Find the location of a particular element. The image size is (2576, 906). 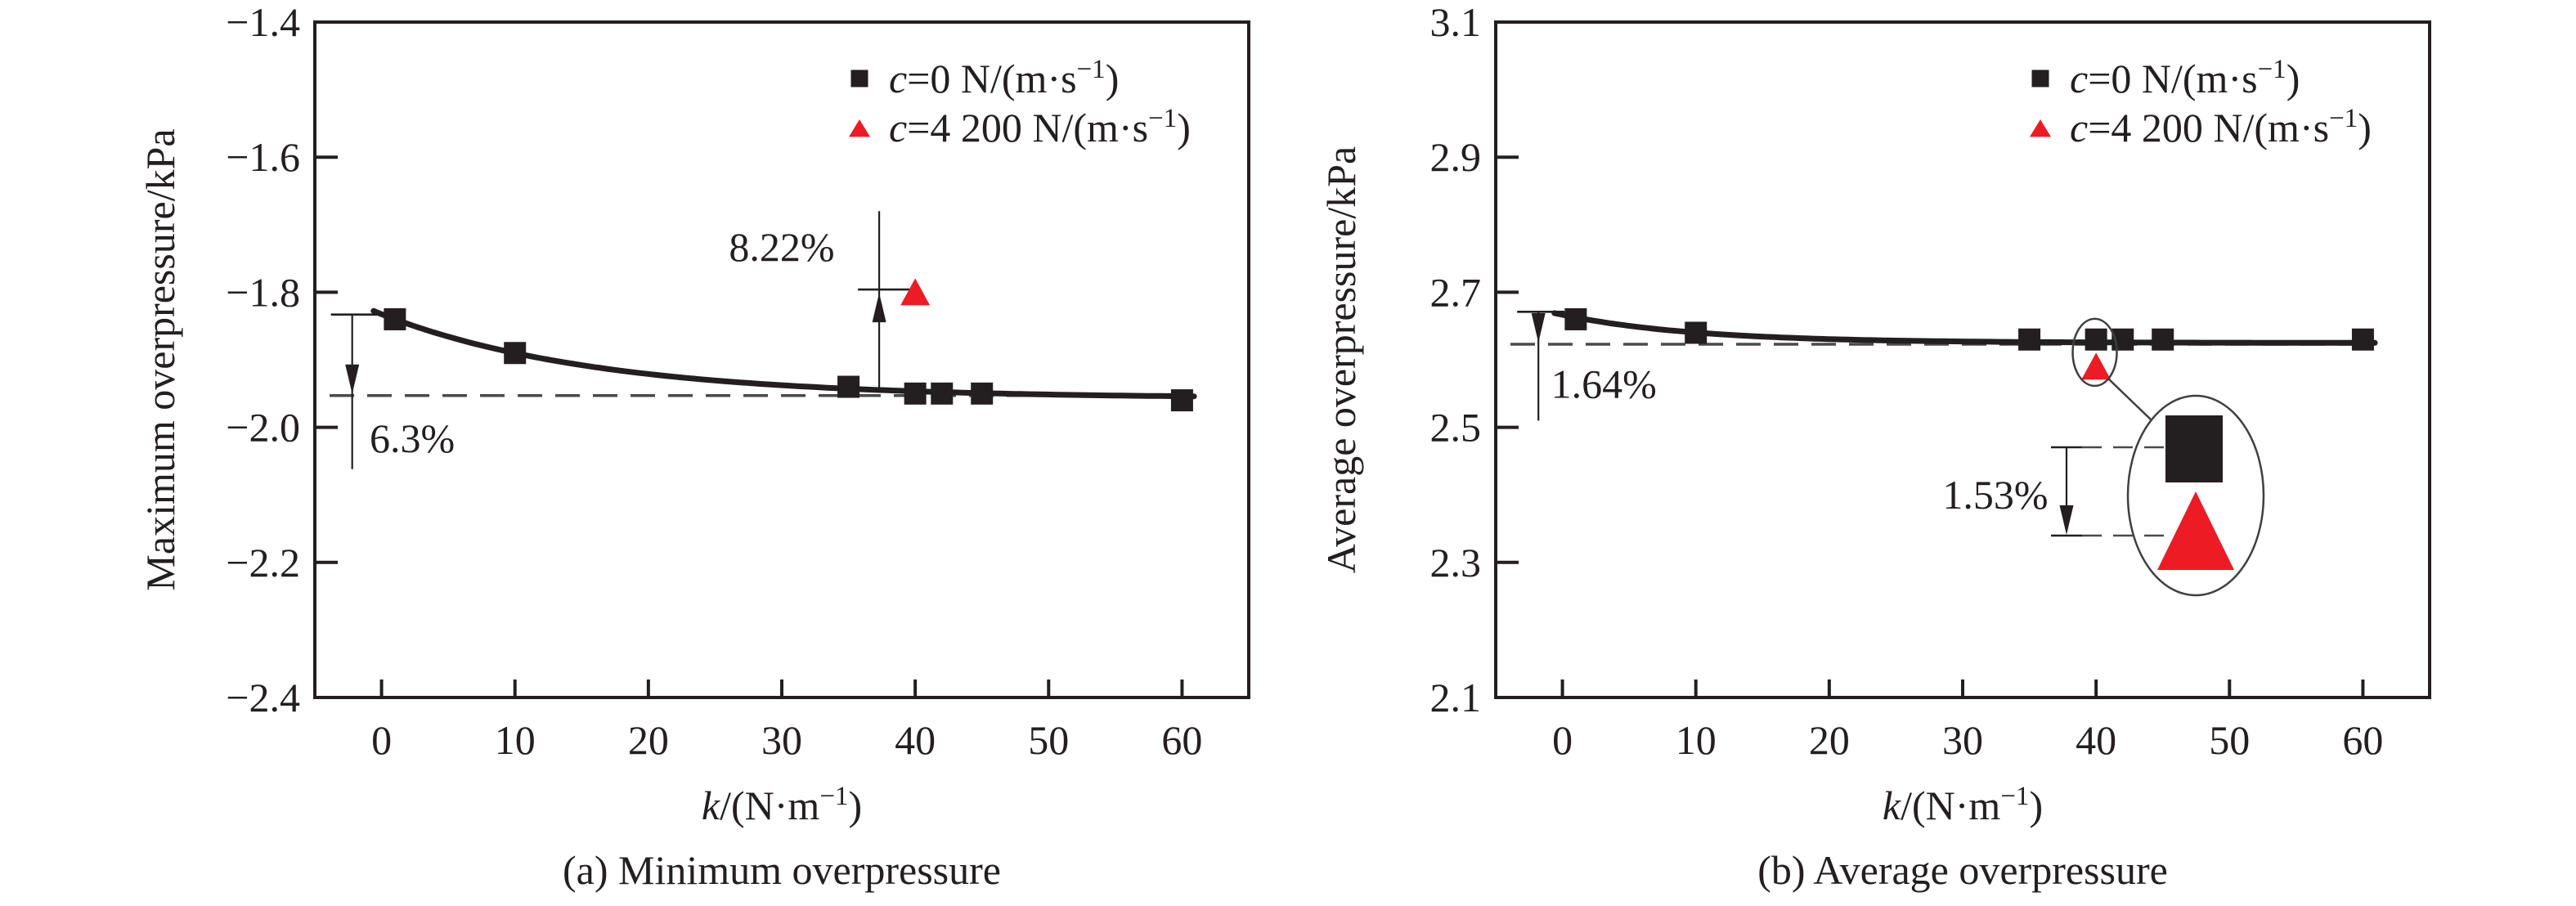

magnifier-source-circle is located at coordinates (2095, 352).